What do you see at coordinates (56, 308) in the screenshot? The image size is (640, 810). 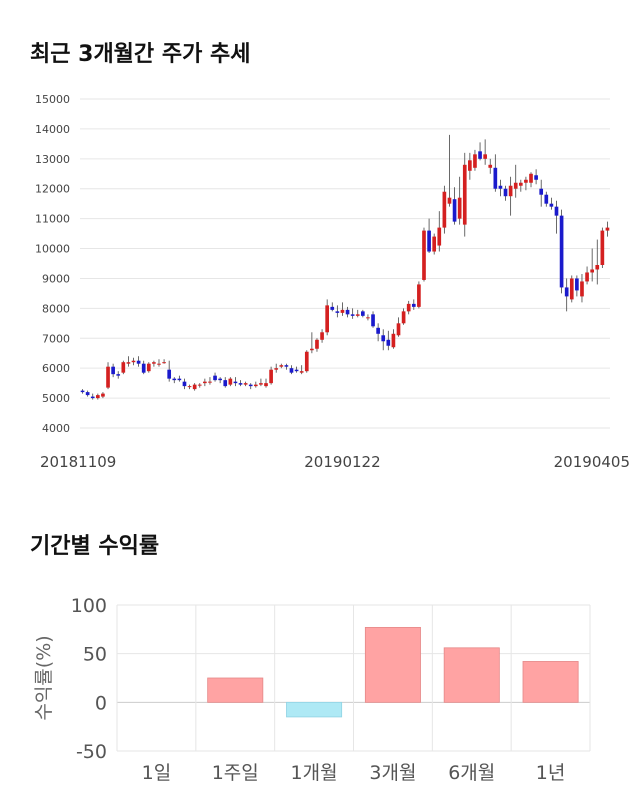 I see `candle-y-tick-label: 8000` at bounding box center [56, 308].